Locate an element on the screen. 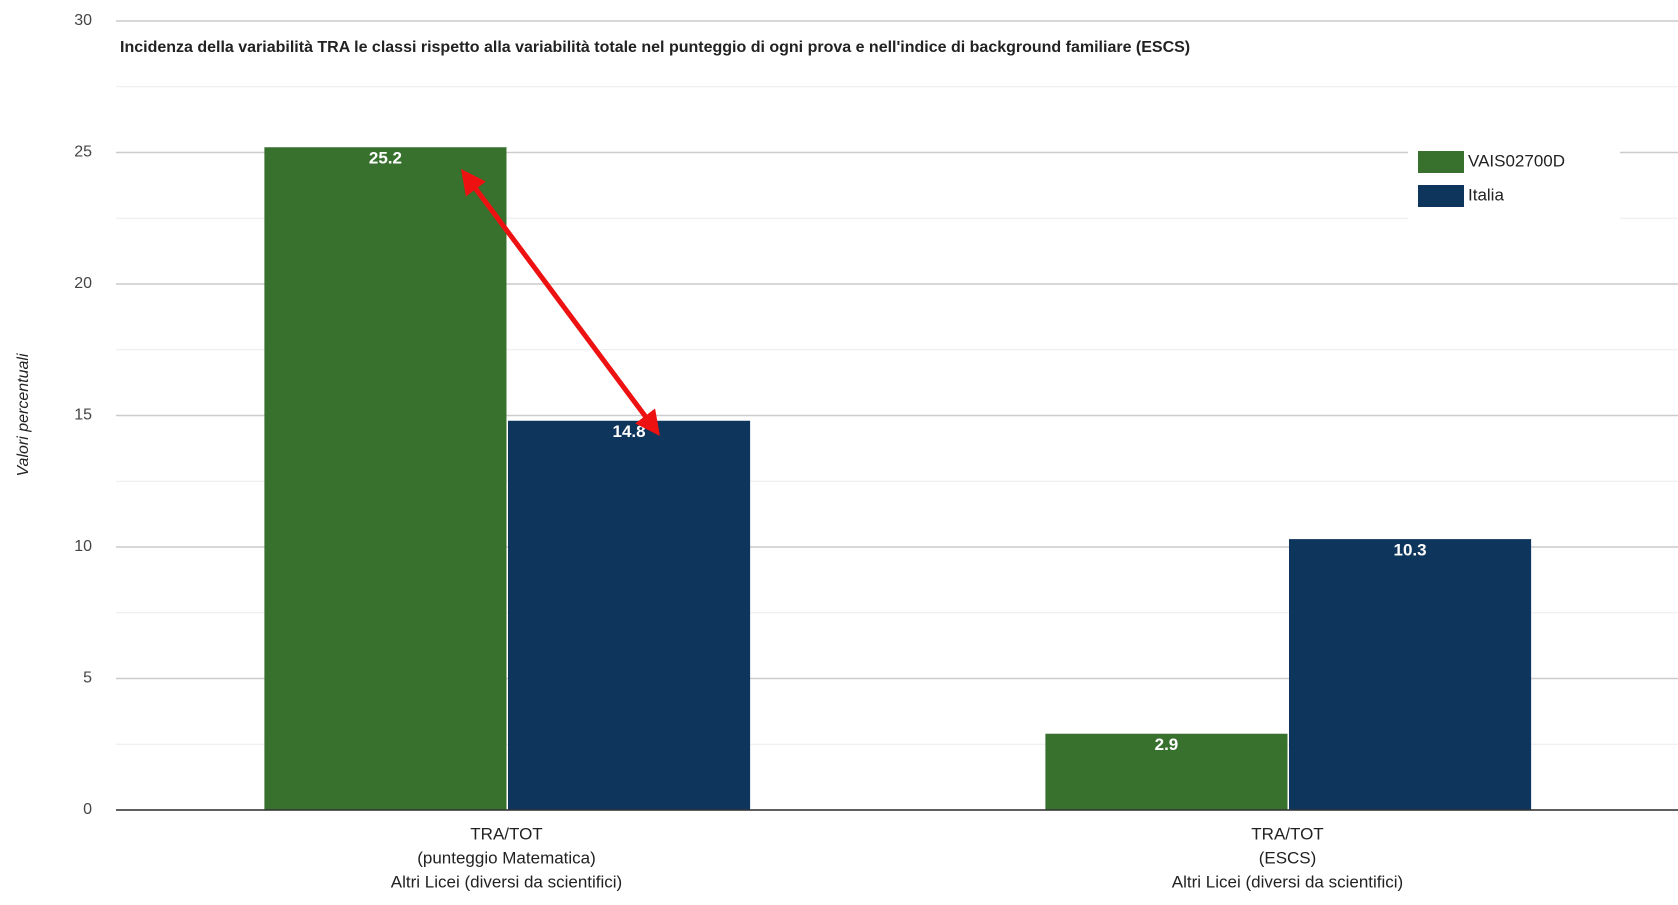 This screenshot has width=1678, height=905. data-label: 2.9 is located at coordinates (1167, 744).